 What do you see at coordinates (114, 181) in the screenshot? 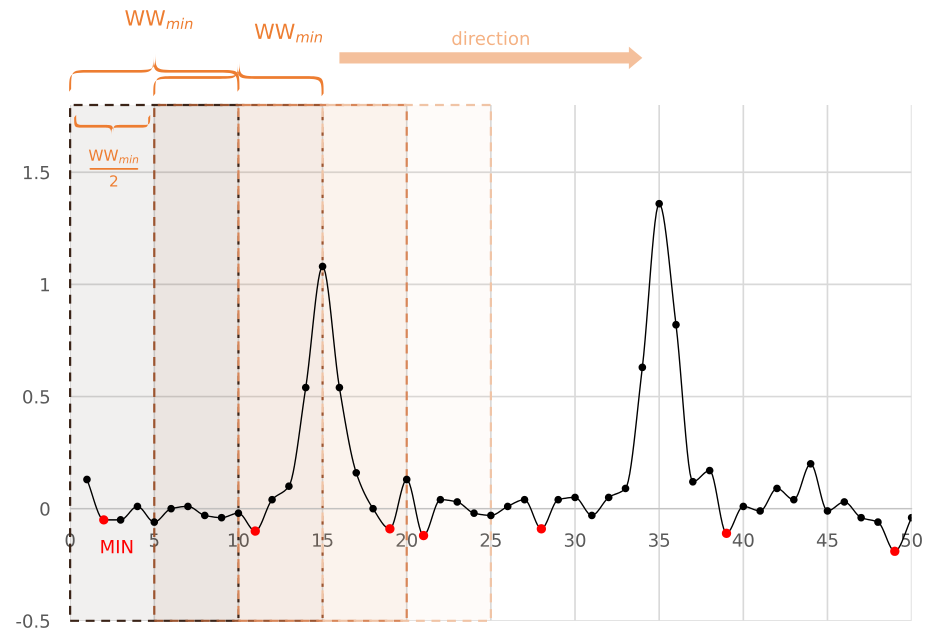
I see `annotation: 2` at bounding box center [114, 181].